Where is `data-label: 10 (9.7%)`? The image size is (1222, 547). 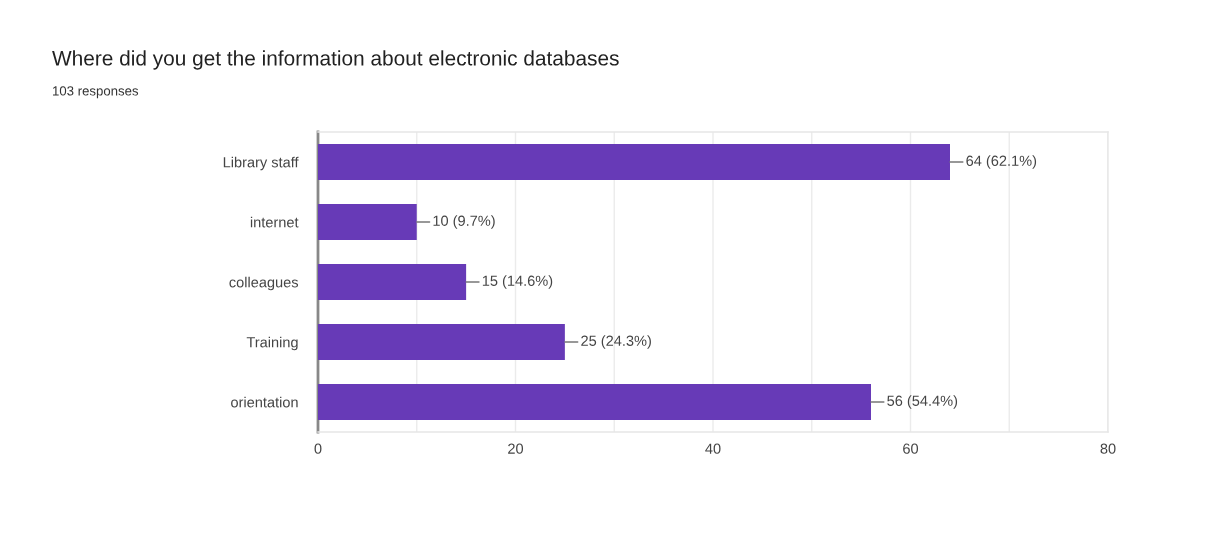
data-label: 10 (9.7%) is located at coordinates (464, 222).